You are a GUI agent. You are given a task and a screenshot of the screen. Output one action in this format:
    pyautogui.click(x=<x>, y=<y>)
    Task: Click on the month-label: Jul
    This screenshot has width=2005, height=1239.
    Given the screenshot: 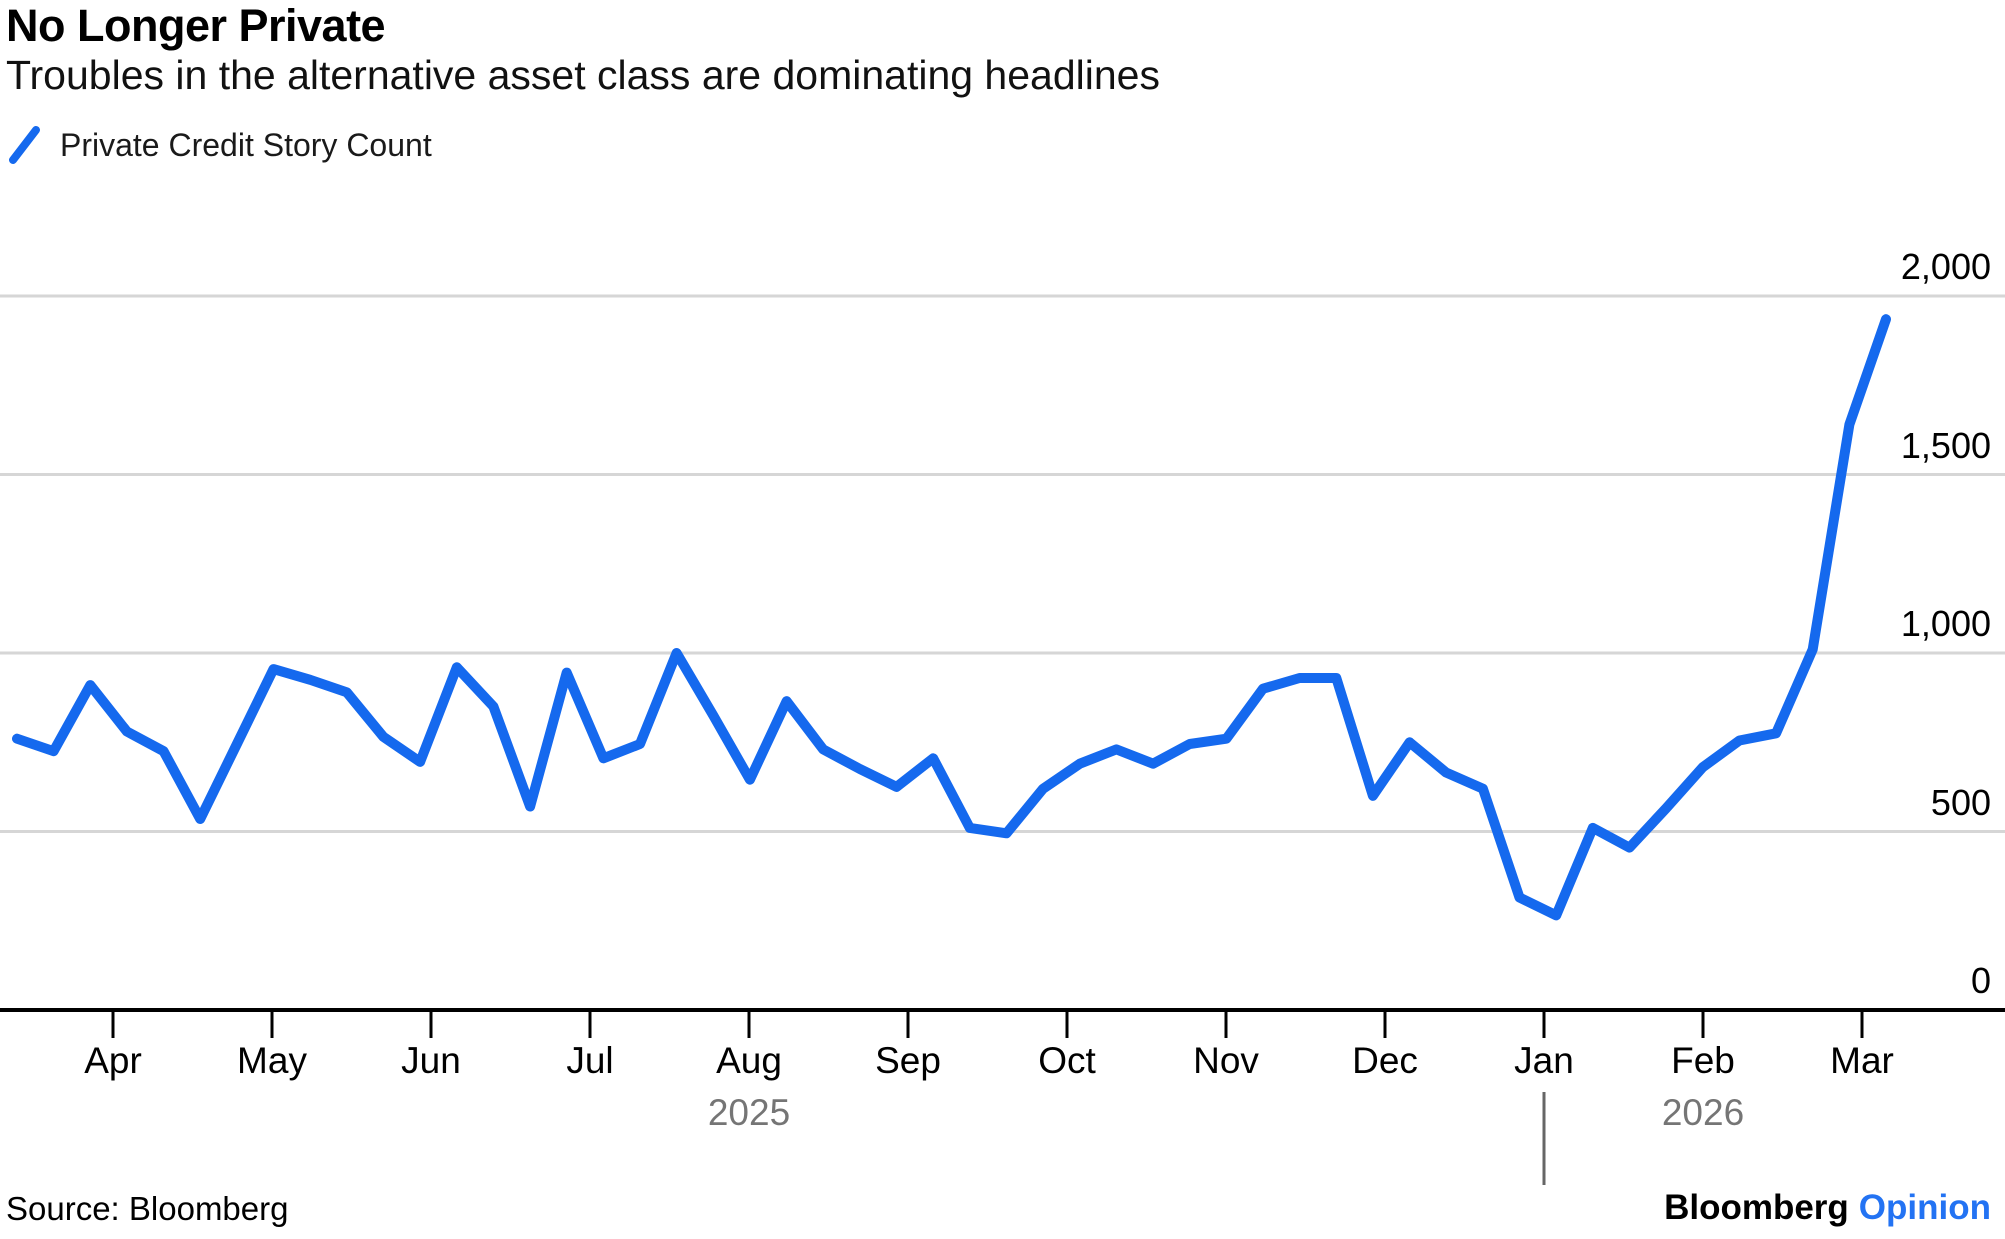 What is the action you would take?
    pyautogui.click(x=590, y=1060)
    